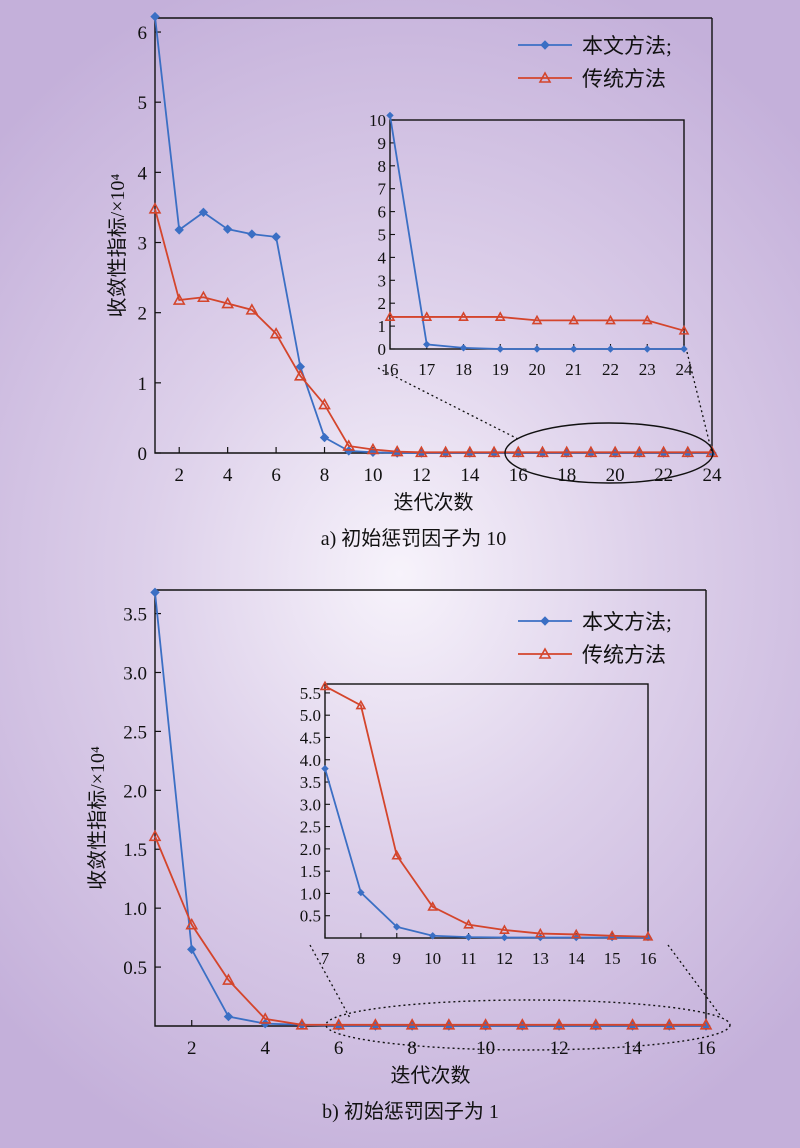  I want to click on inset-y-tick-label: 0.5, so click(310, 916).